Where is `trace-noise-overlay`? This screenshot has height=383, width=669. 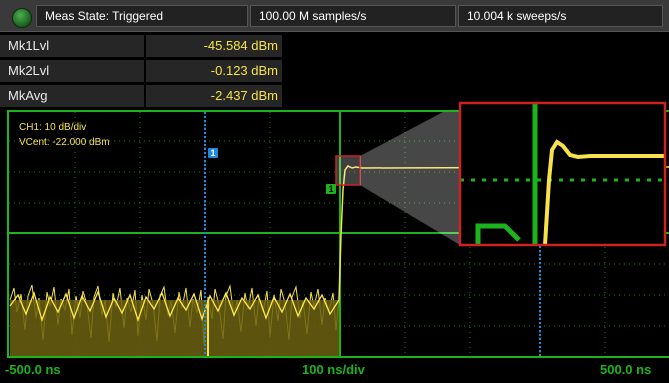 trace-noise-overlay is located at coordinates (174, 306).